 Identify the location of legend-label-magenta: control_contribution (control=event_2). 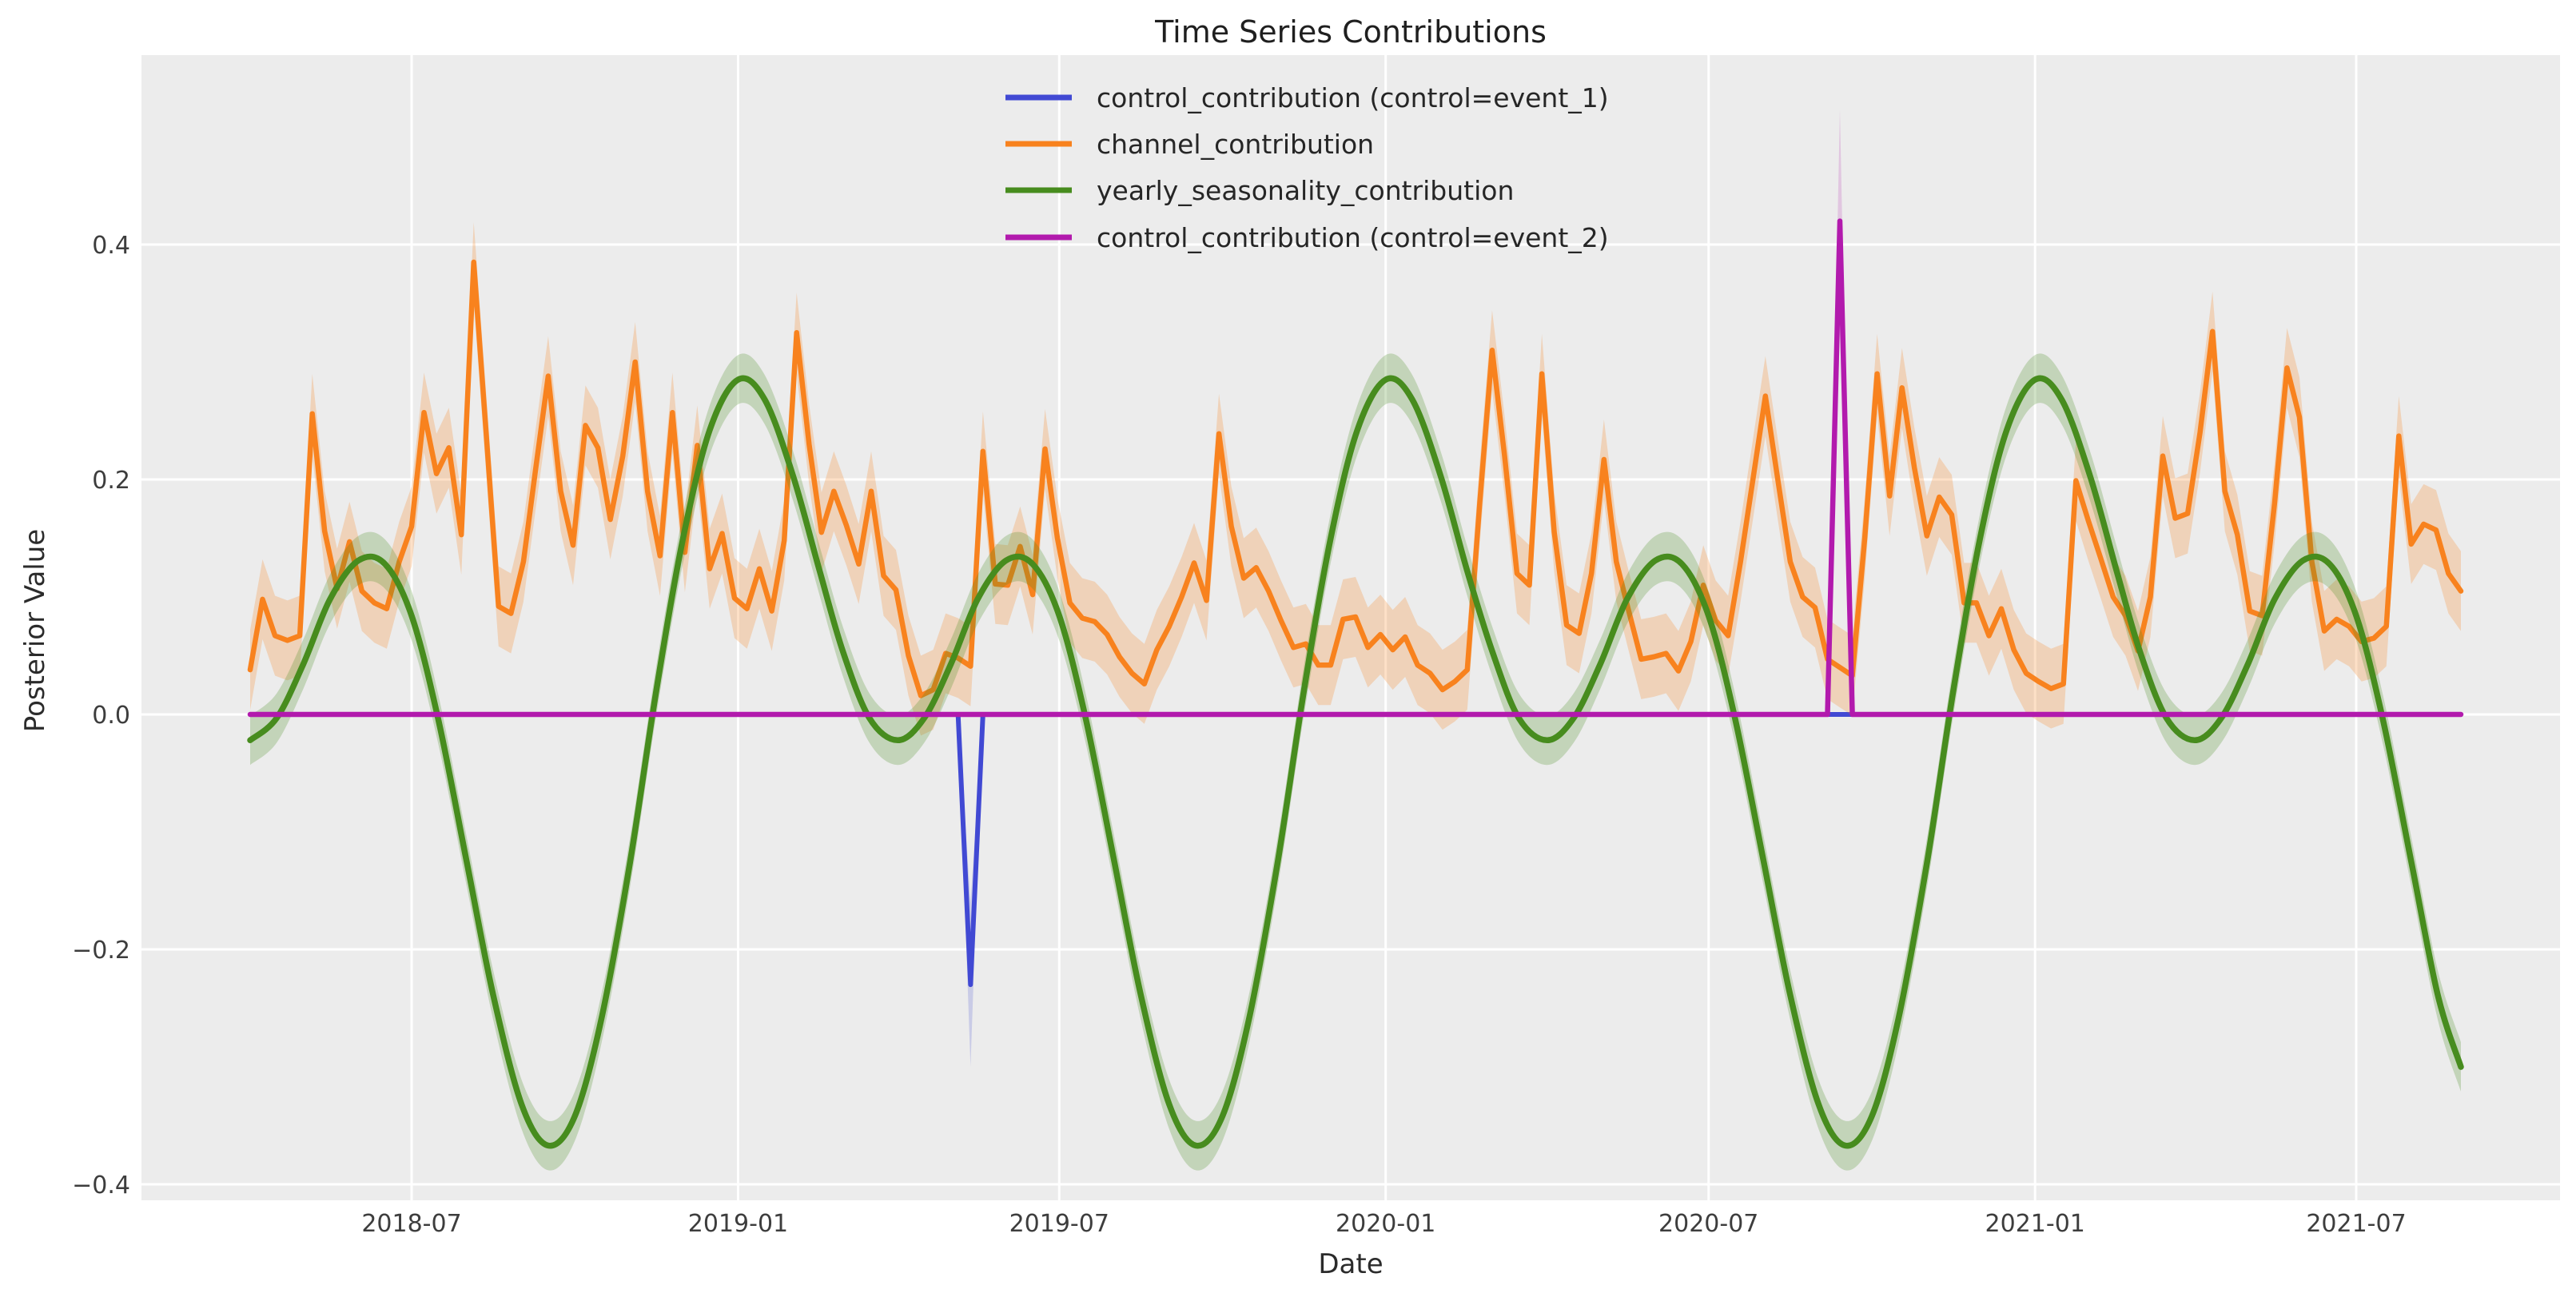
(1353, 238).